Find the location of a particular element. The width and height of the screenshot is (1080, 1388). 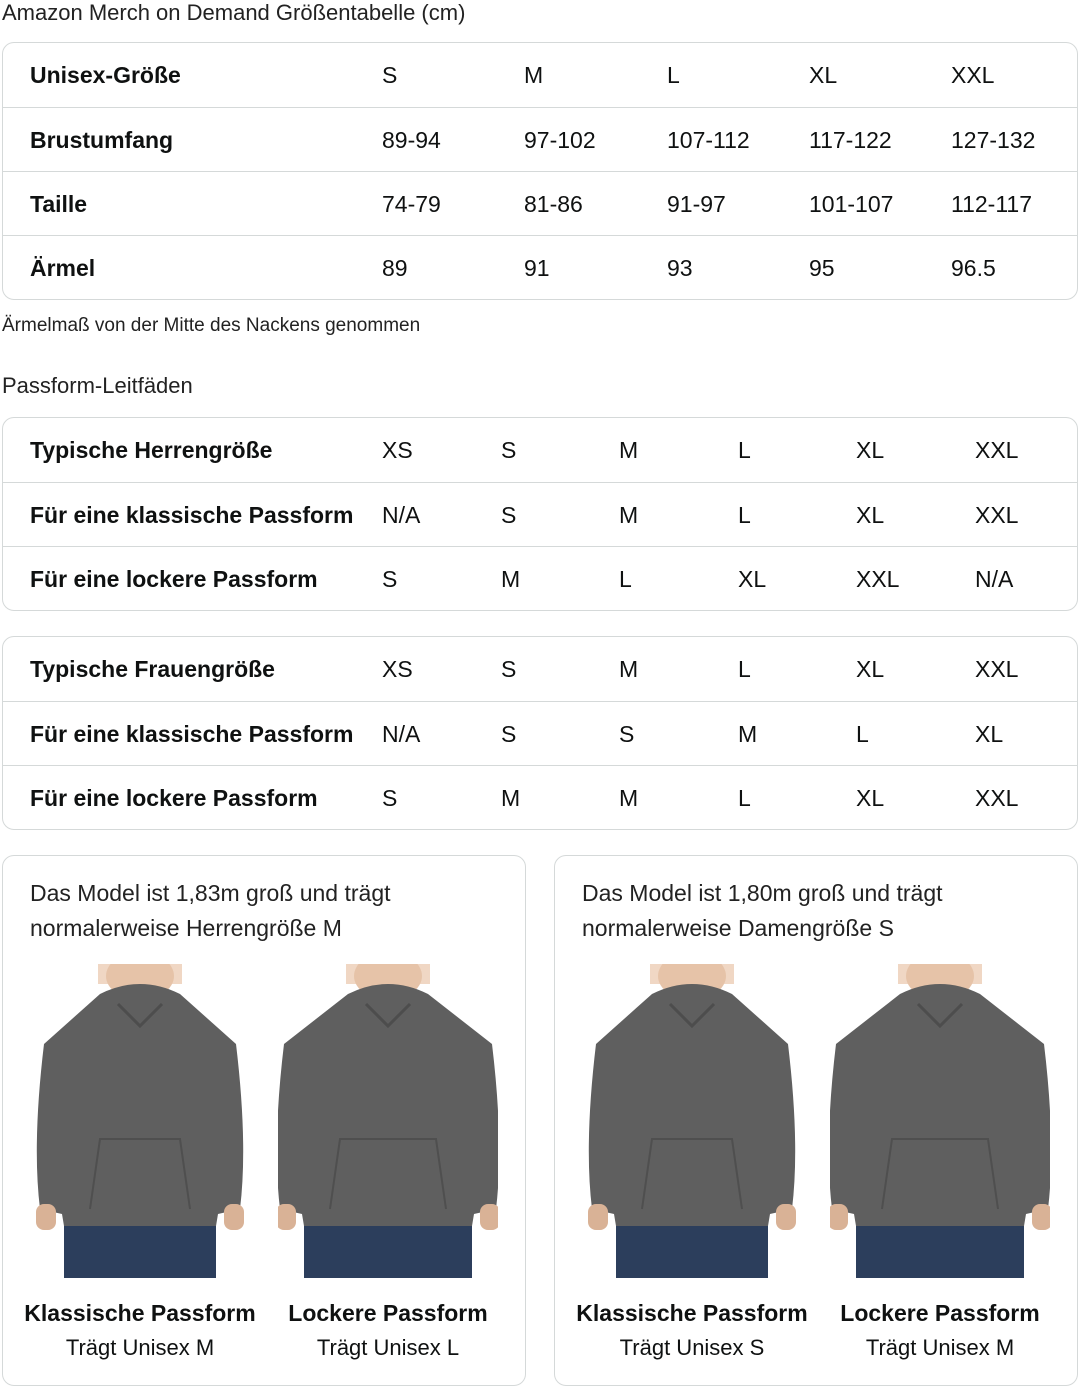

table-row: Ärmel 89 91 93 95 96.5 is located at coordinates (540, 267).